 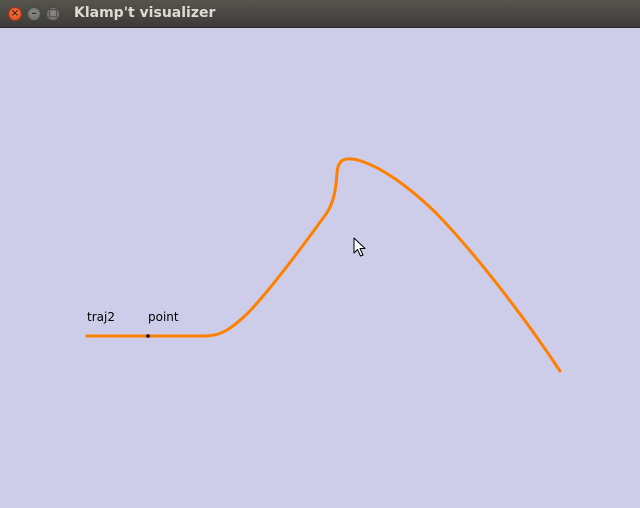 I want to click on minimize-icon: –, so click(x=34, y=13).